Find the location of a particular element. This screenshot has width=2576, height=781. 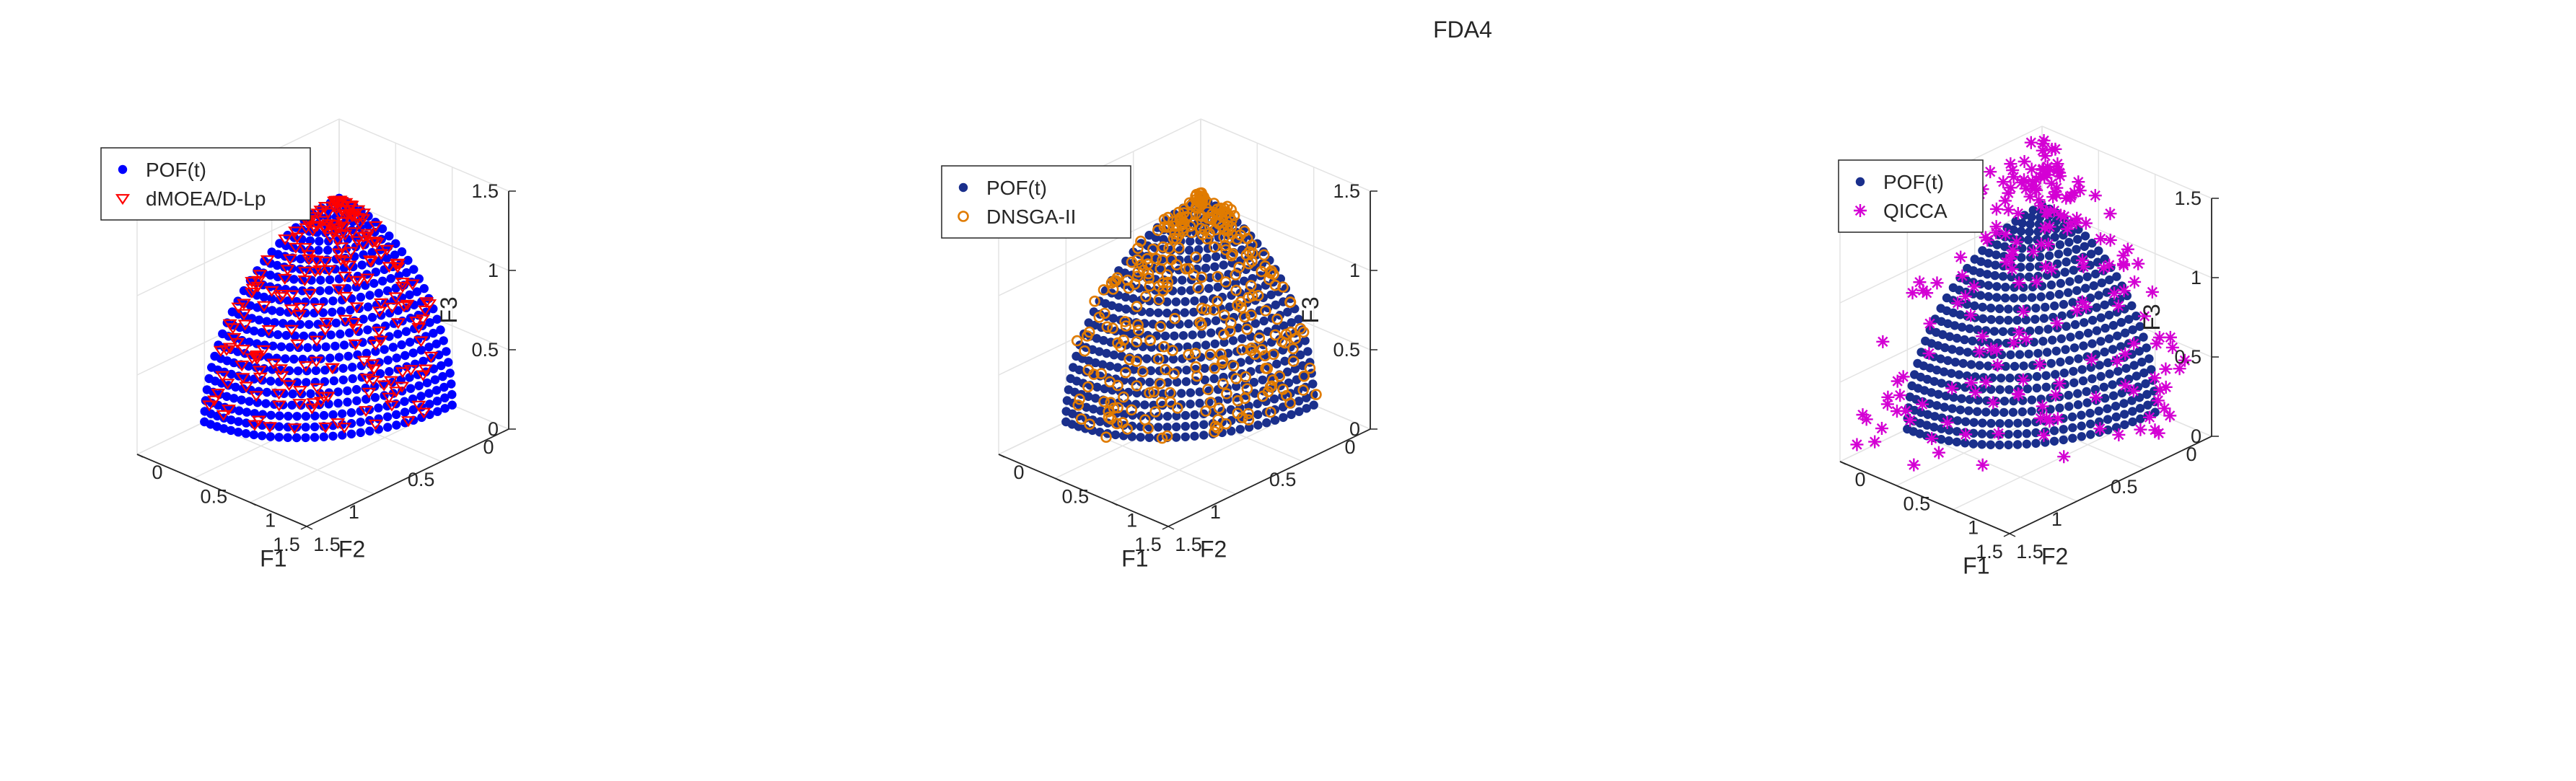

f1-axis-line is located at coordinates (221, 490).